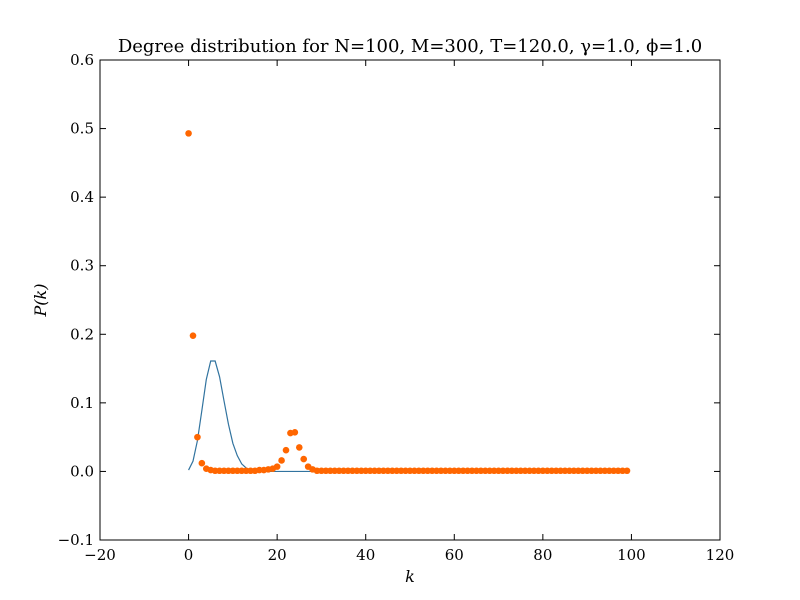  I want to click on y-tick-label: 0.4, so click(82, 197).